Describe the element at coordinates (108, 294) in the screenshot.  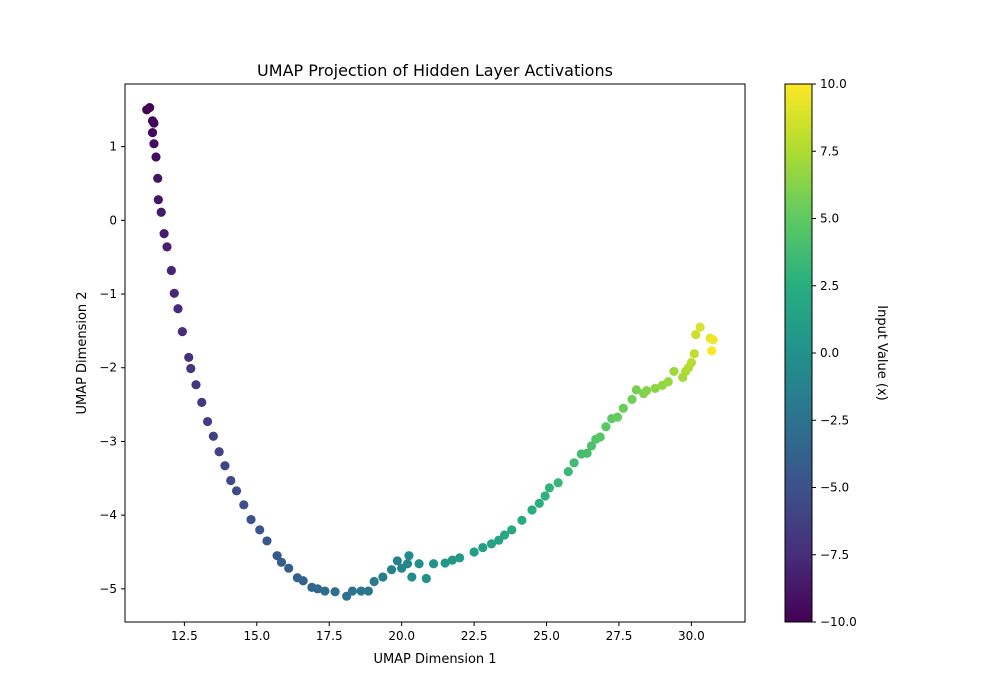
I see `y-tick-label: −1` at that location.